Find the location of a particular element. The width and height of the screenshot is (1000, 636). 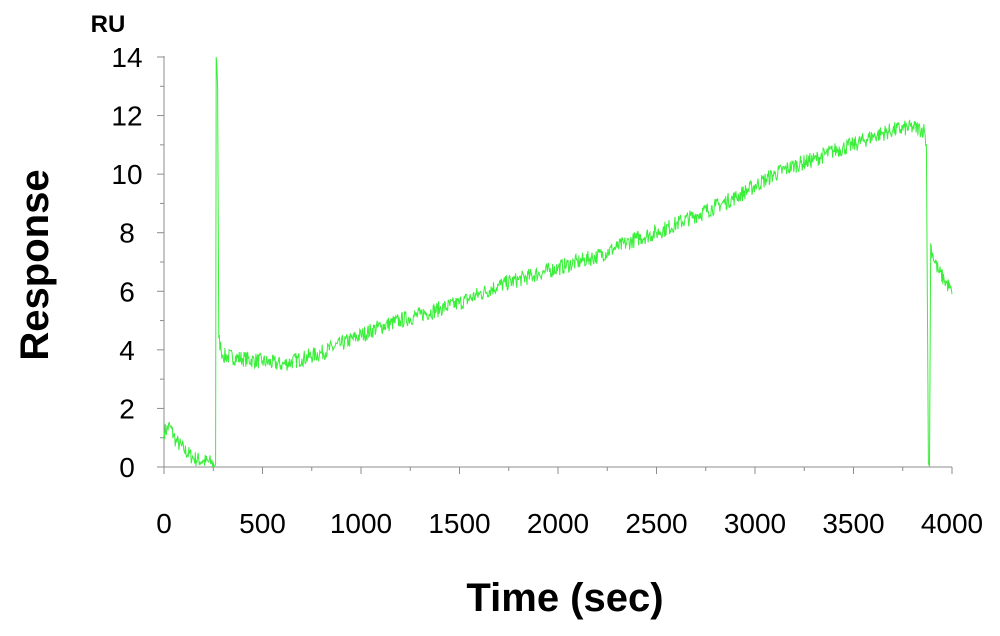

x-tick-label: 500 is located at coordinates (262, 523).